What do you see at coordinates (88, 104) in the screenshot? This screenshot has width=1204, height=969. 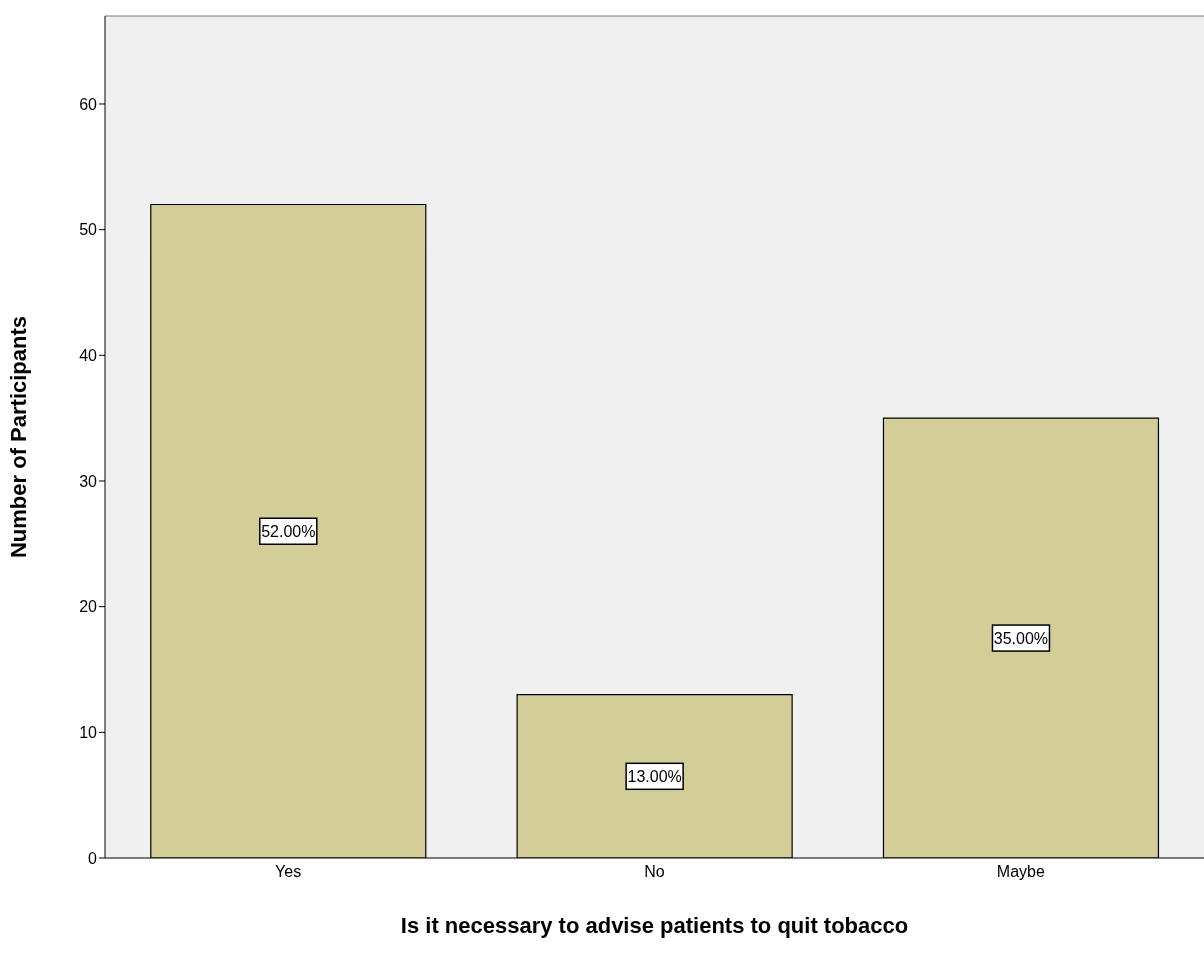 I see `y-tick-label: 60` at bounding box center [88, 104].